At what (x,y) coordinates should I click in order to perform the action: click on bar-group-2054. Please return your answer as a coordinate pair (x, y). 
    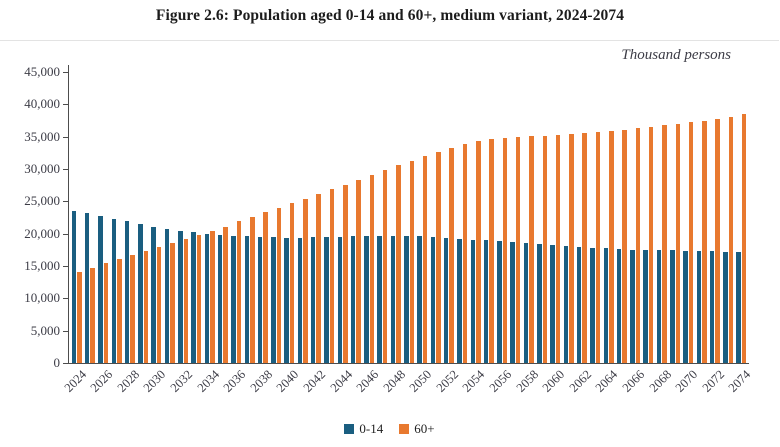
    Looking at the image, I should click on (475, 217).